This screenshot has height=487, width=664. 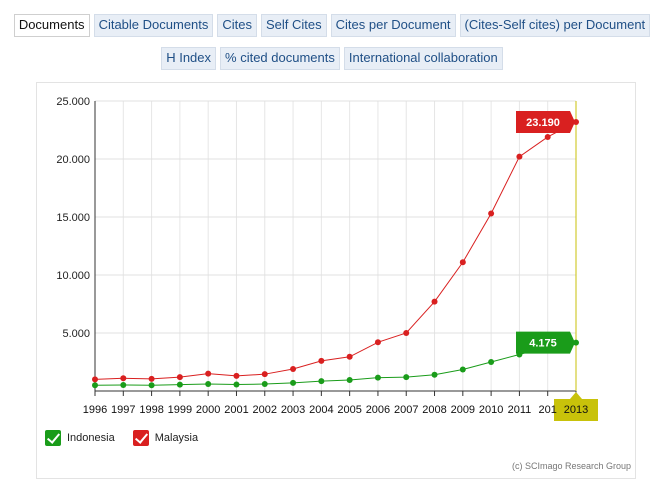 I want to click on value-callout-malaysia, so click(x=545, y=121).